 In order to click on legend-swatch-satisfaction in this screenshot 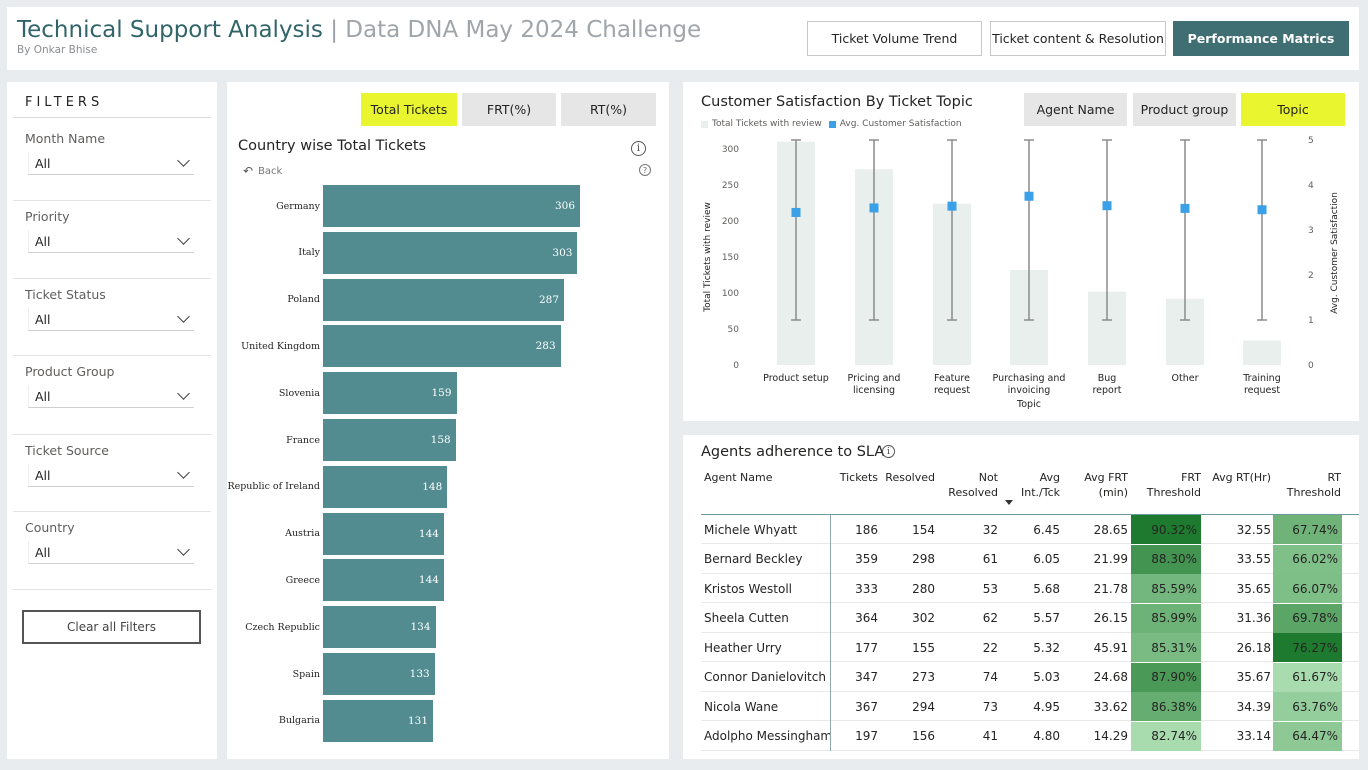, I will do `click(832, 124)`.